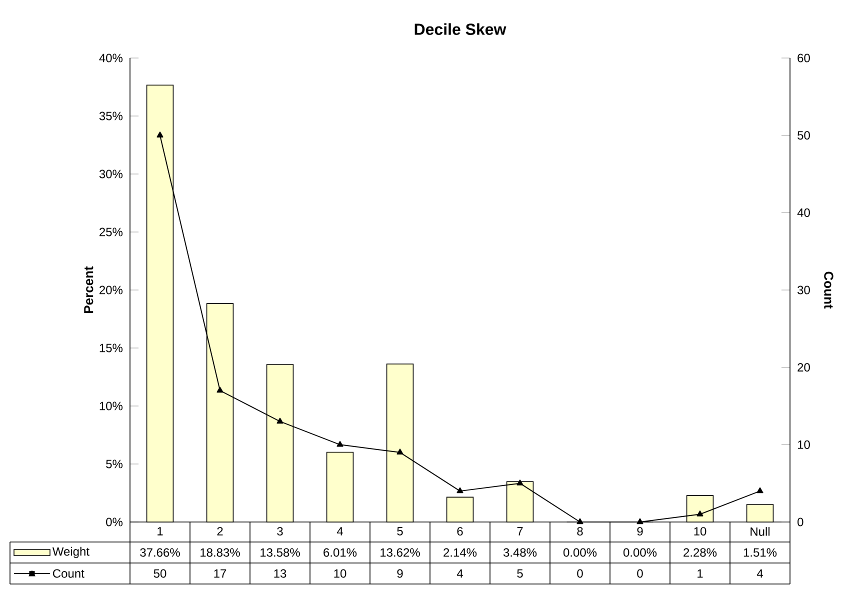 This screenshot has width=853, height=604. I want to click on x-tick-label: 9, so click(640, 531).